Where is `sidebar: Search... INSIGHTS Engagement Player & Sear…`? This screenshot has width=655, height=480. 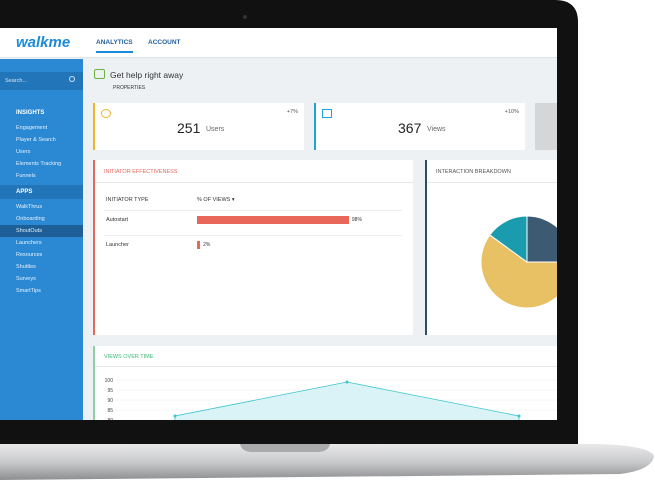
sidebar: Search... INSIGHTS Engagement Player & Sear… is located at coordinates (41, 239).